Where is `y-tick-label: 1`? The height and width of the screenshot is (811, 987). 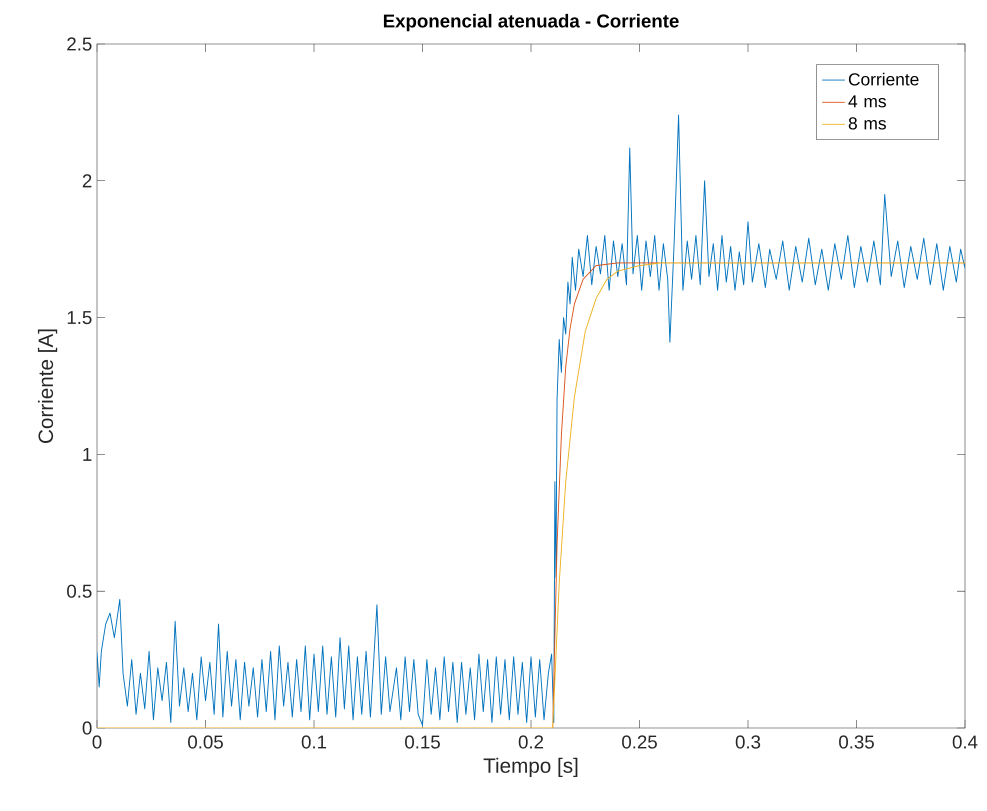
y-tick-label: 1 is located at coordinates (87, 454).